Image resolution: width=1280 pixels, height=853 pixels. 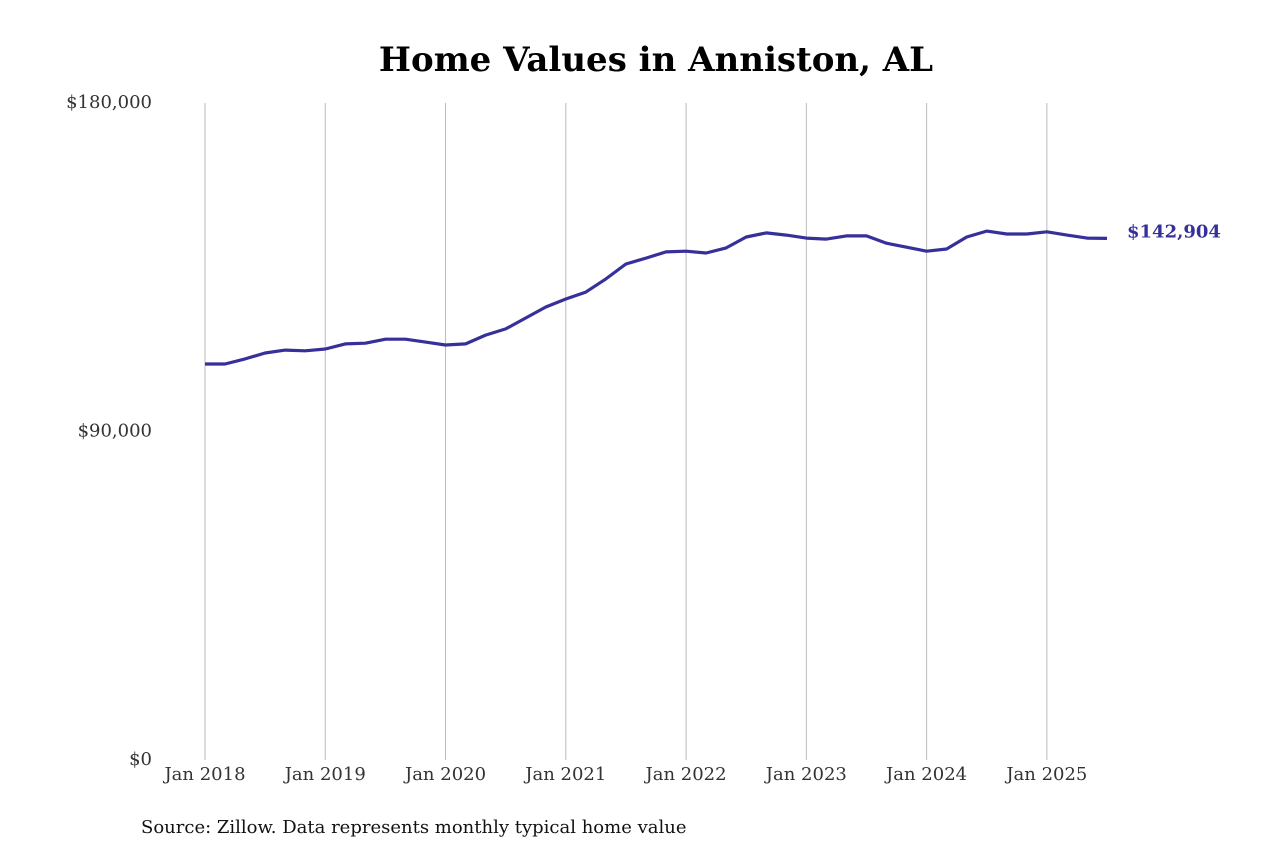 I want to click on x-tick-label: Jan 2024, so click(x=925, y=774).